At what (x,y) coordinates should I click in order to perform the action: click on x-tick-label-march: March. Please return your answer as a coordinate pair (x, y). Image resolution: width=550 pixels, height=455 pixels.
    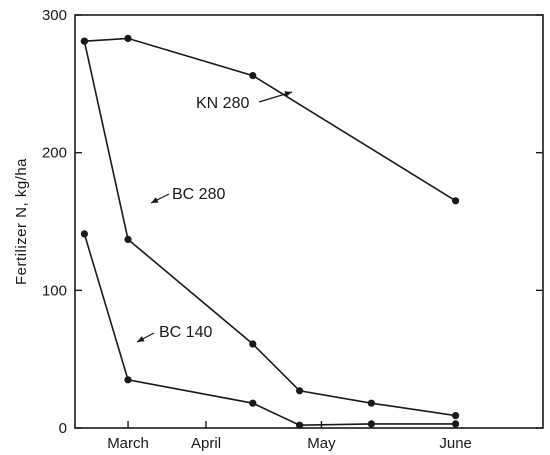
    Looking at the image, I should click on (128, 443).